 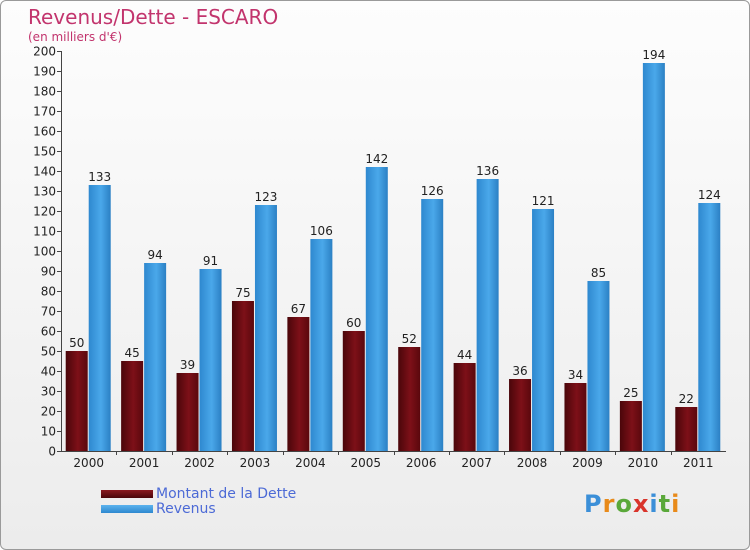 I want to click on logo-letter: x, so click(x=641, y=504).